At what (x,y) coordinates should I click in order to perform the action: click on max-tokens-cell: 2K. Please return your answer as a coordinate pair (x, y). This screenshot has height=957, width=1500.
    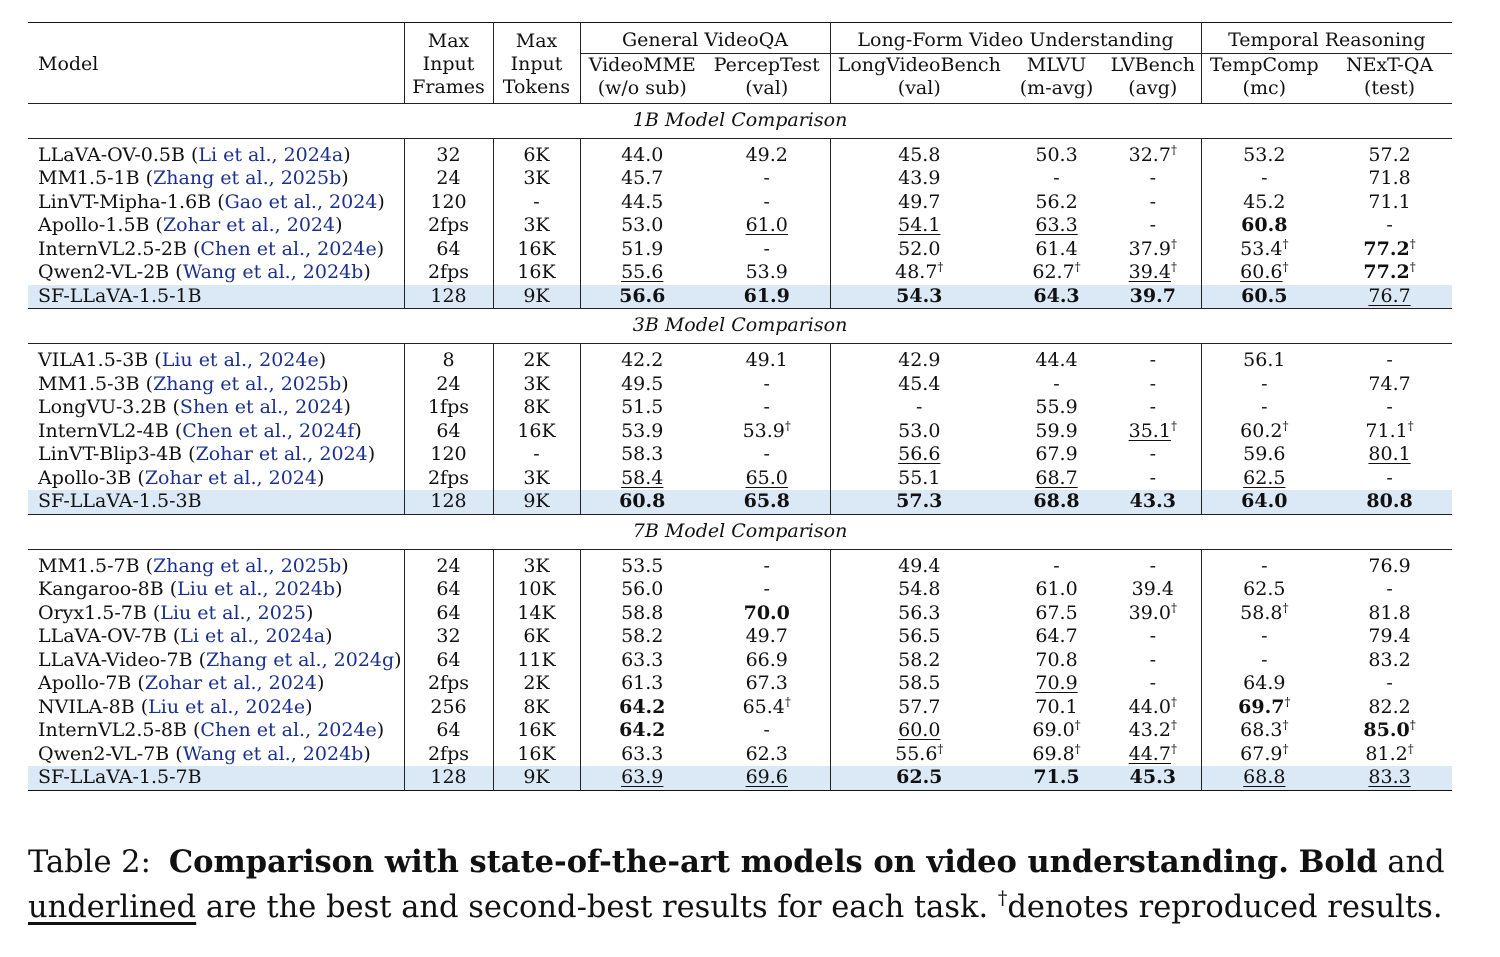
    Looking at the image, I should click on (536, 358).